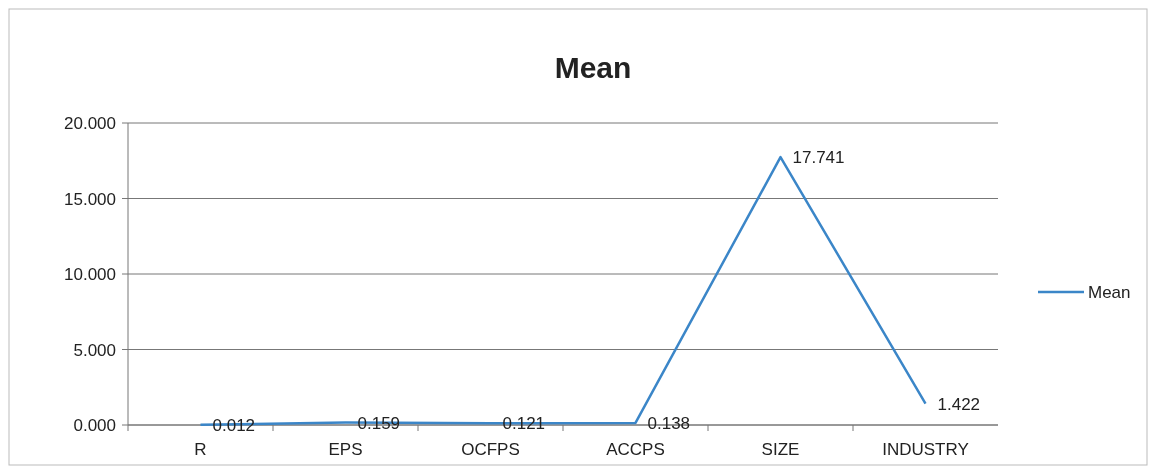 The height and width of the screenshot is (474, 1158). I want to click on x-tick-label: EPS, so click(345, 449).